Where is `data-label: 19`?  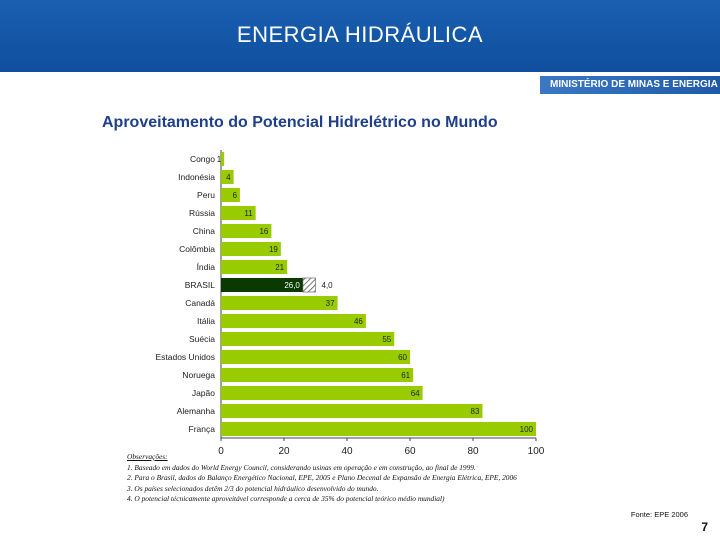 data-label: 19 is located at coordinates (273, 249).